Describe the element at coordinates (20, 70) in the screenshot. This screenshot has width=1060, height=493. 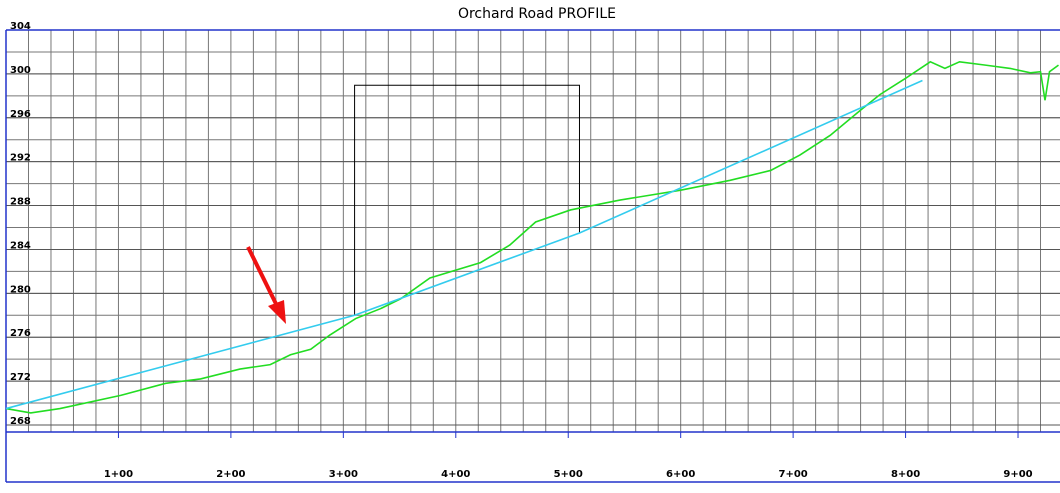
I see `y-tick-label: 300` at that location.